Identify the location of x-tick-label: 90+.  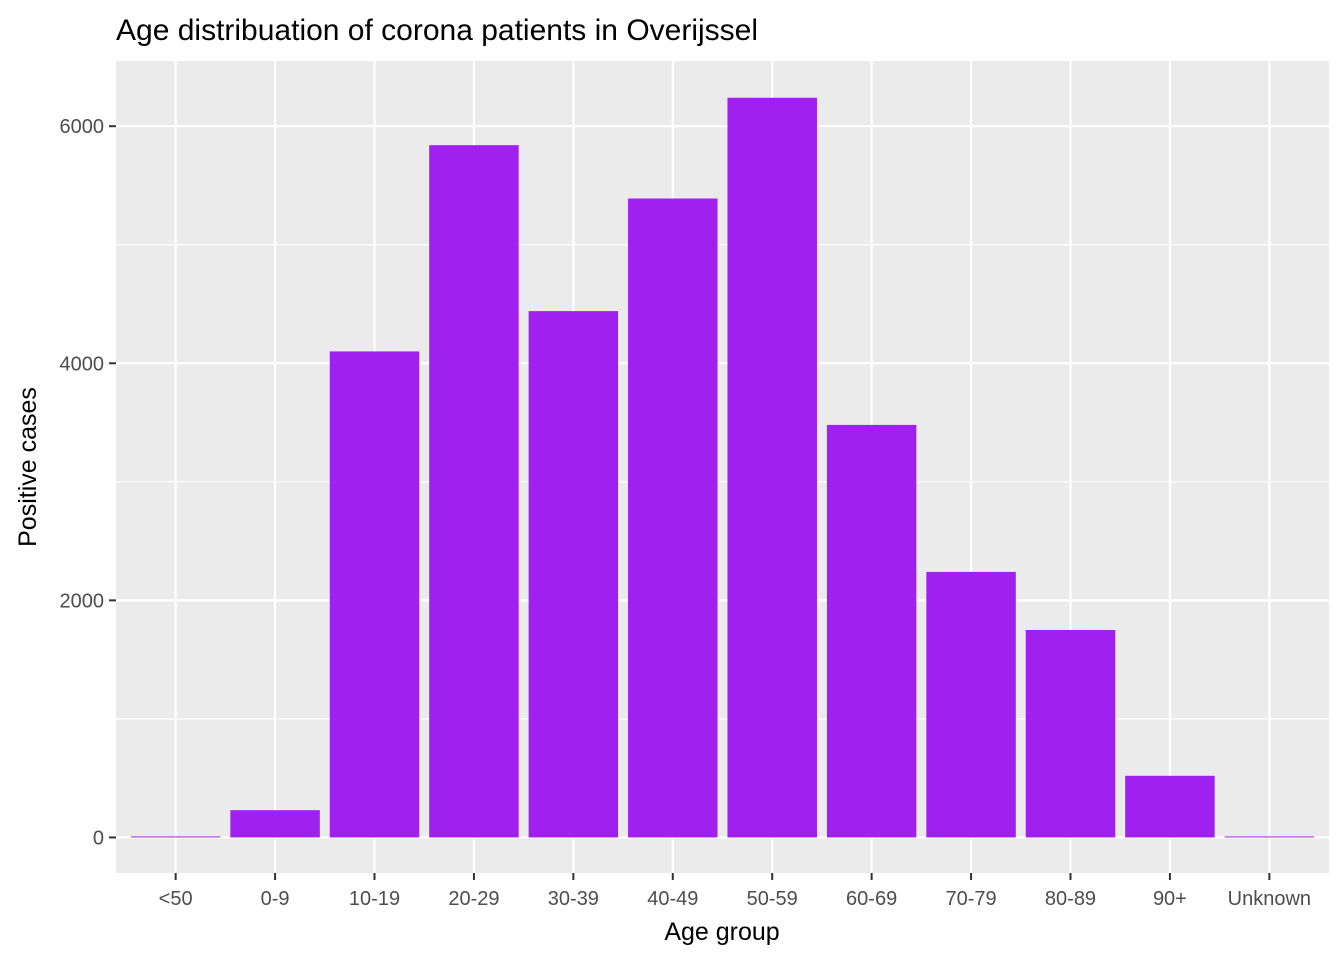
(1170, 899).